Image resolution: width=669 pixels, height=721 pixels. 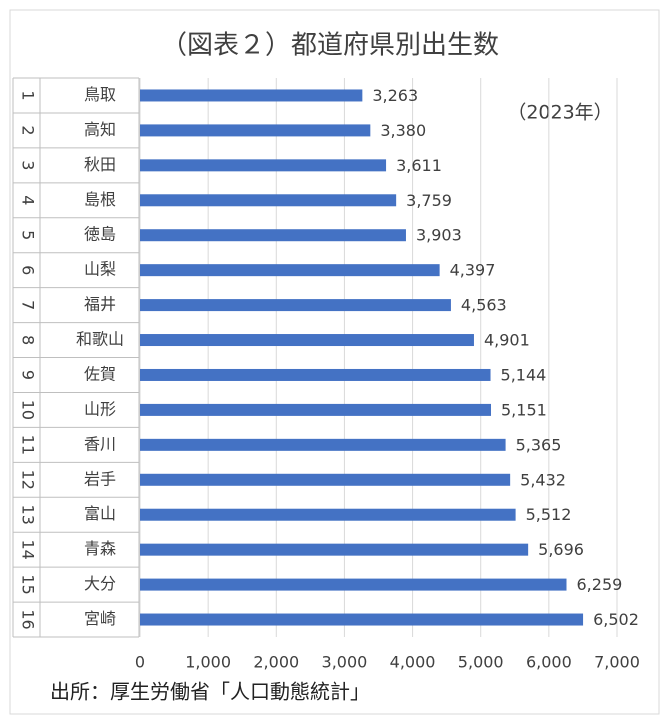 I want to click on rank-label: 13, so click(x=28, y=515).